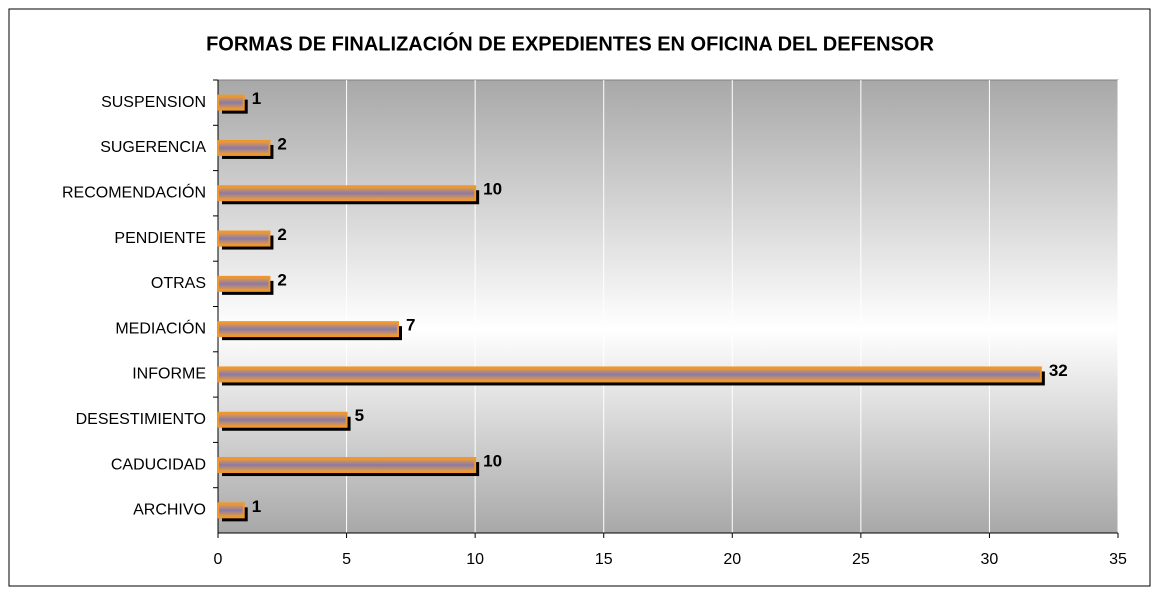 This screenshot has width=1160, height=600. I want to click on y-tick-label: RECOMENDACIÓN, so click(134, 191).